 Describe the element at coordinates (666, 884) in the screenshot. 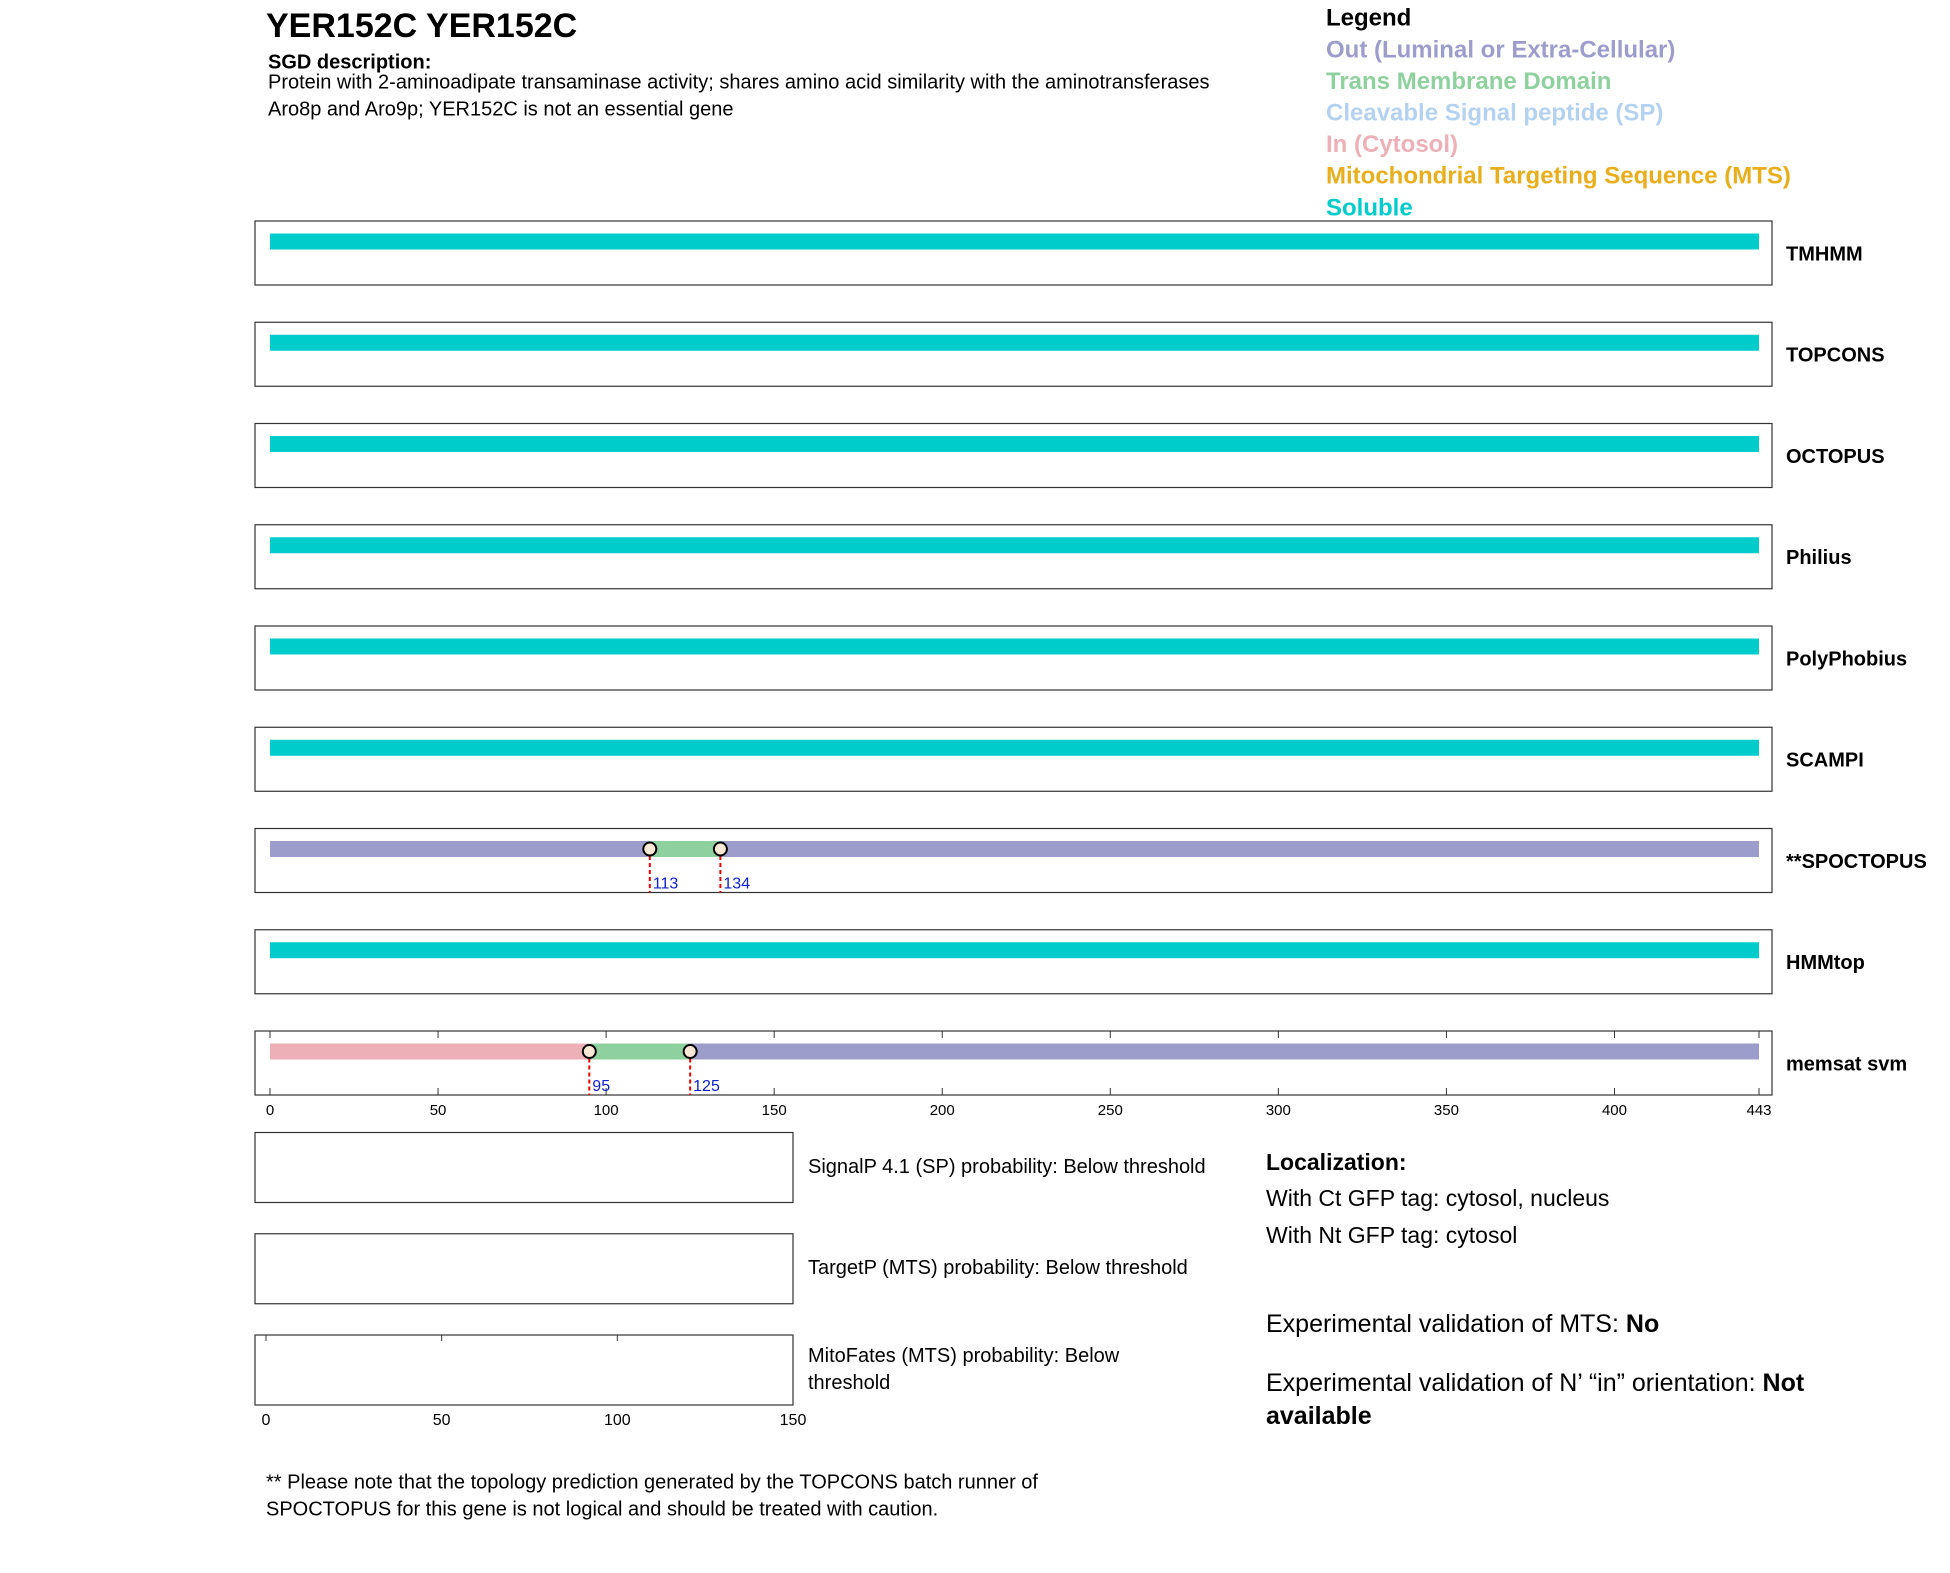

I see `boundary-label: 113` at that location.